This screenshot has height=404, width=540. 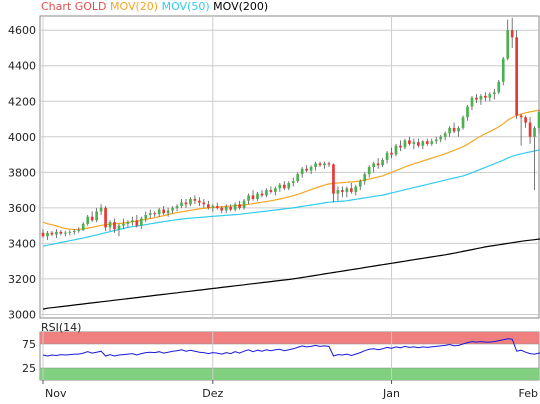 What do you see at coordinates (22, 279) in the screenshot?
I see `y-tick-label: 3200` at bounding box center [22, 279].